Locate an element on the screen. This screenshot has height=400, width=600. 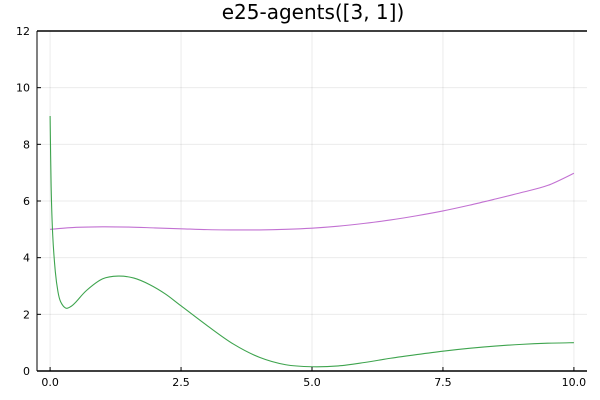
x-tick-label: 10.0 is located at coordinates (574, 382).